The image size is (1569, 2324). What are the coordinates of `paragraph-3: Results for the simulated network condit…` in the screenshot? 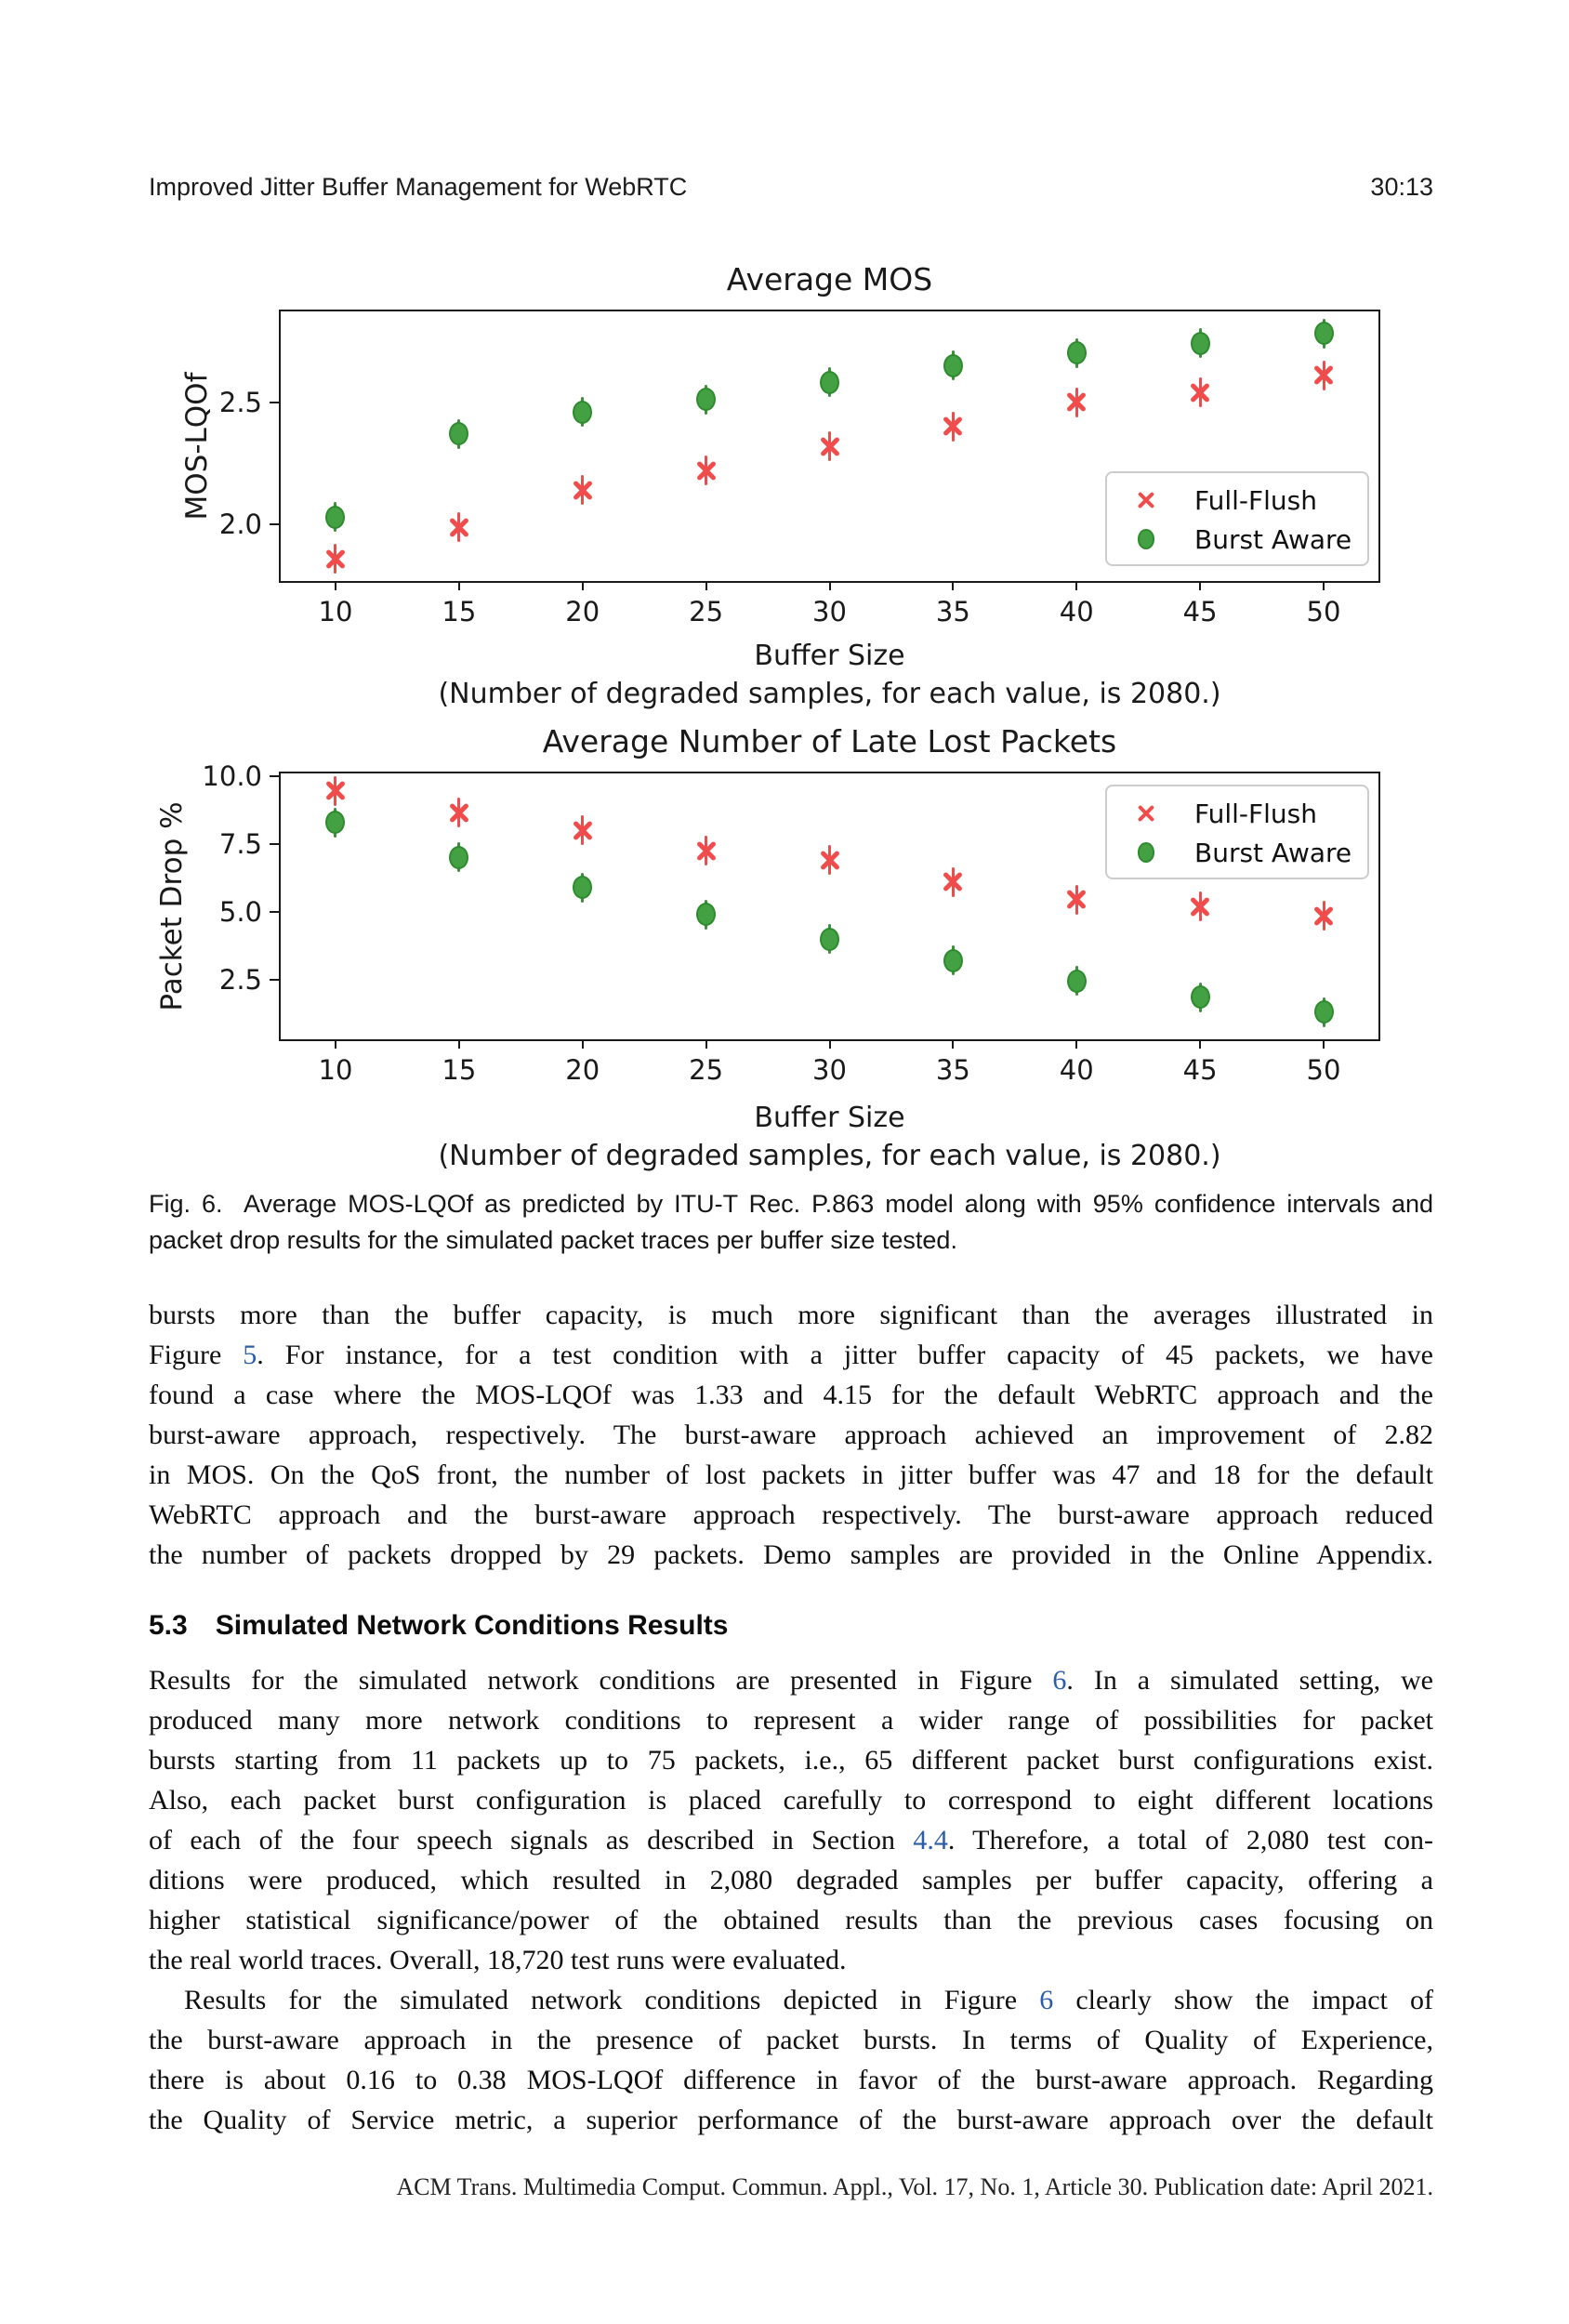 It's located at (791, 2060).